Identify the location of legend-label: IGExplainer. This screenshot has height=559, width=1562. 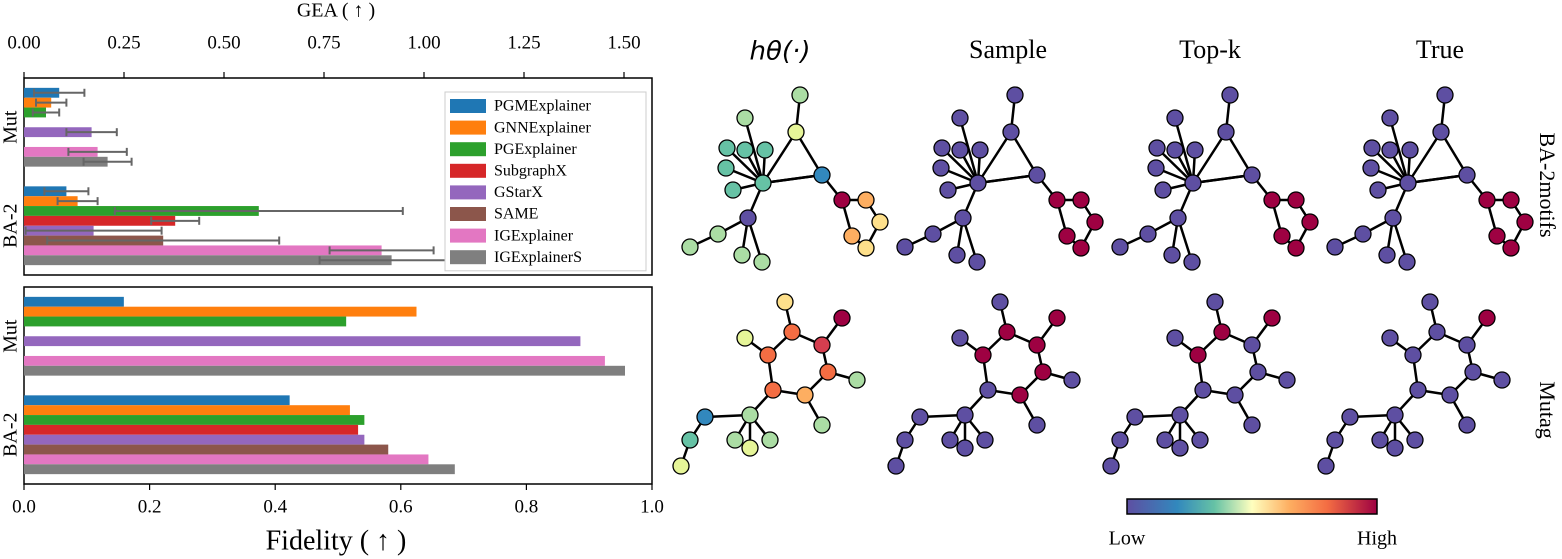
(534, 235).